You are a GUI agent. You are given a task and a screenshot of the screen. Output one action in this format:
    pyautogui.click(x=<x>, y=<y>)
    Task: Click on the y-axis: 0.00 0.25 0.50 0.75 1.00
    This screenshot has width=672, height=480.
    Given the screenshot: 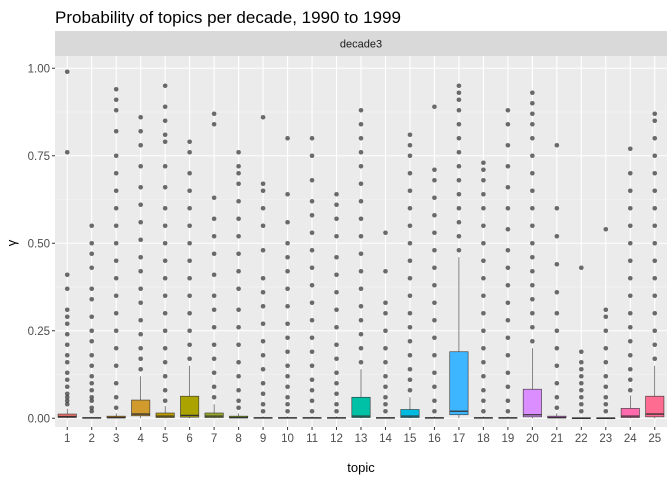 What is the action you would take?
    pyautogui.click(x=41, y=244)
    